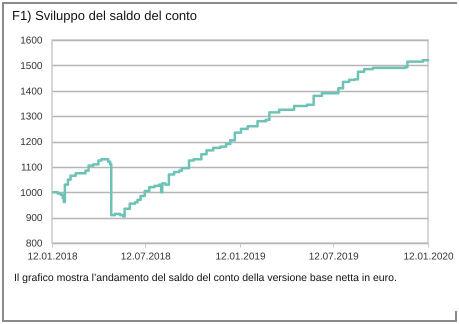  What do you see at coordinates (205, 278) in the screenshot?
I see `text: Il grafico mostra l’andamento del saldo del conto della versione base netta in euro.` at bounding box center [205, 278].